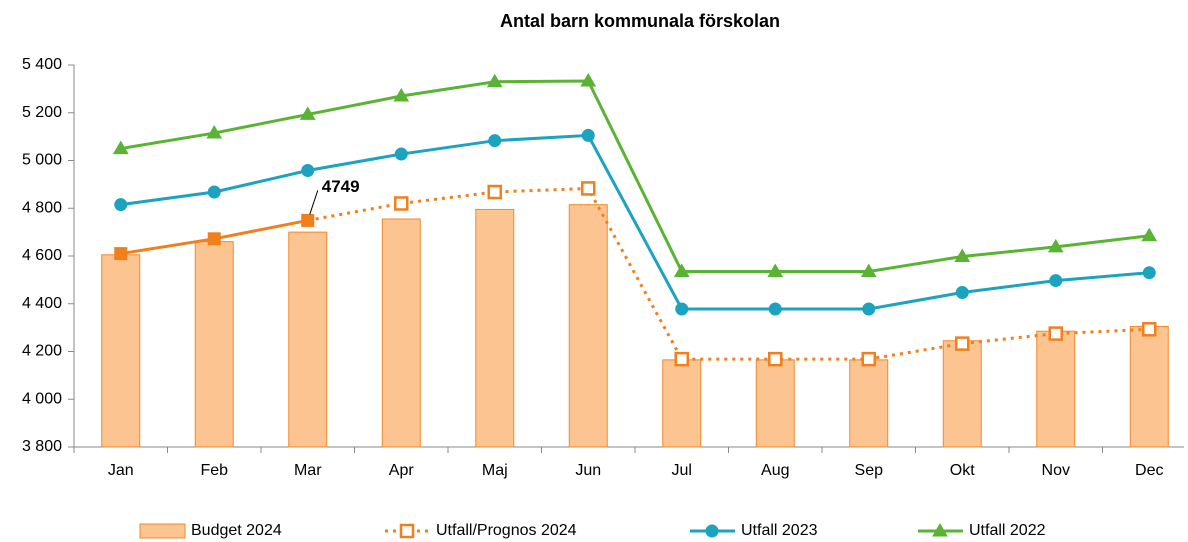 The image size is (1188, 542). Describe the element at coordinates (682, 470) in the screenshot. I see `x-tick-label: Jul` at that location.